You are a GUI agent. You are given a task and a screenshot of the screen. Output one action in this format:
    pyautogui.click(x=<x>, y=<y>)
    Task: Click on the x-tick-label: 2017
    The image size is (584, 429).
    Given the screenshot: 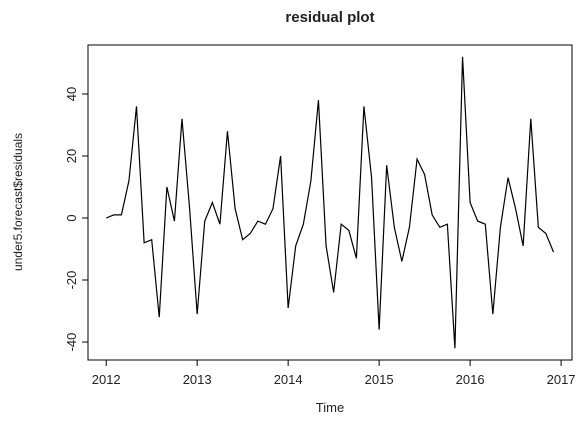 What is the action you would take?
    pyautogui.click(x=561, y=379)
    